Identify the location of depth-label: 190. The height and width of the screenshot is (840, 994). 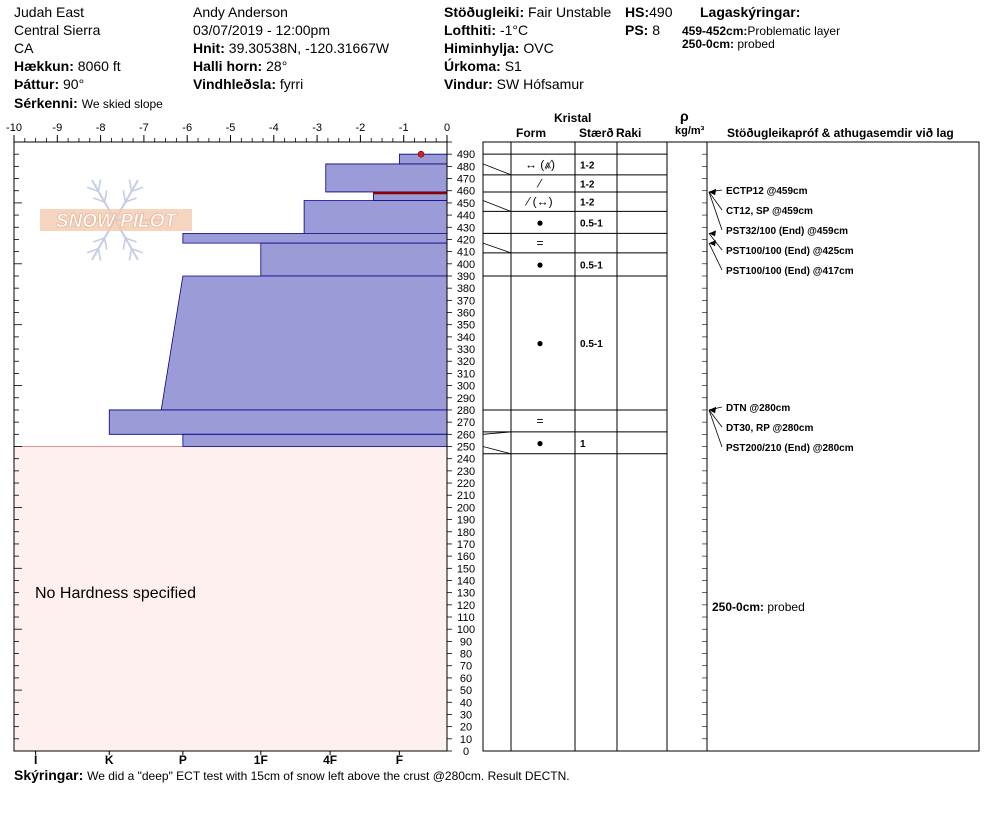
(466, 521).